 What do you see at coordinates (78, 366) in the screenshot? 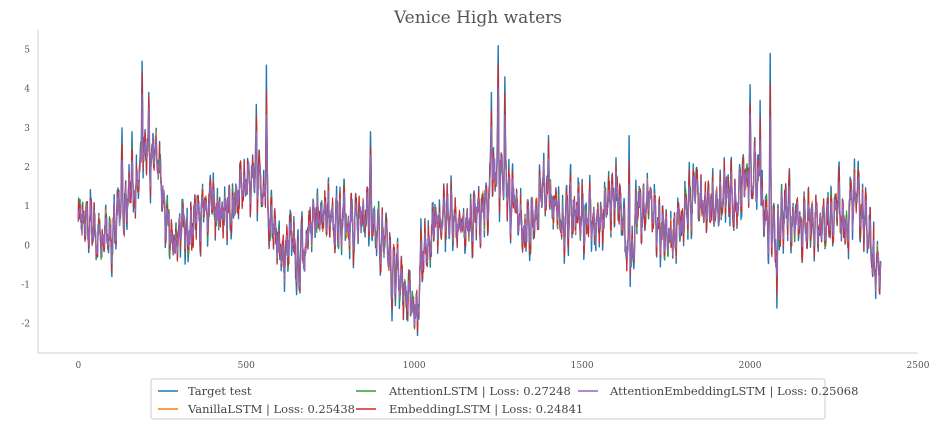
I see `x-tick-label-0: 0` at bounding box center [78, 366].